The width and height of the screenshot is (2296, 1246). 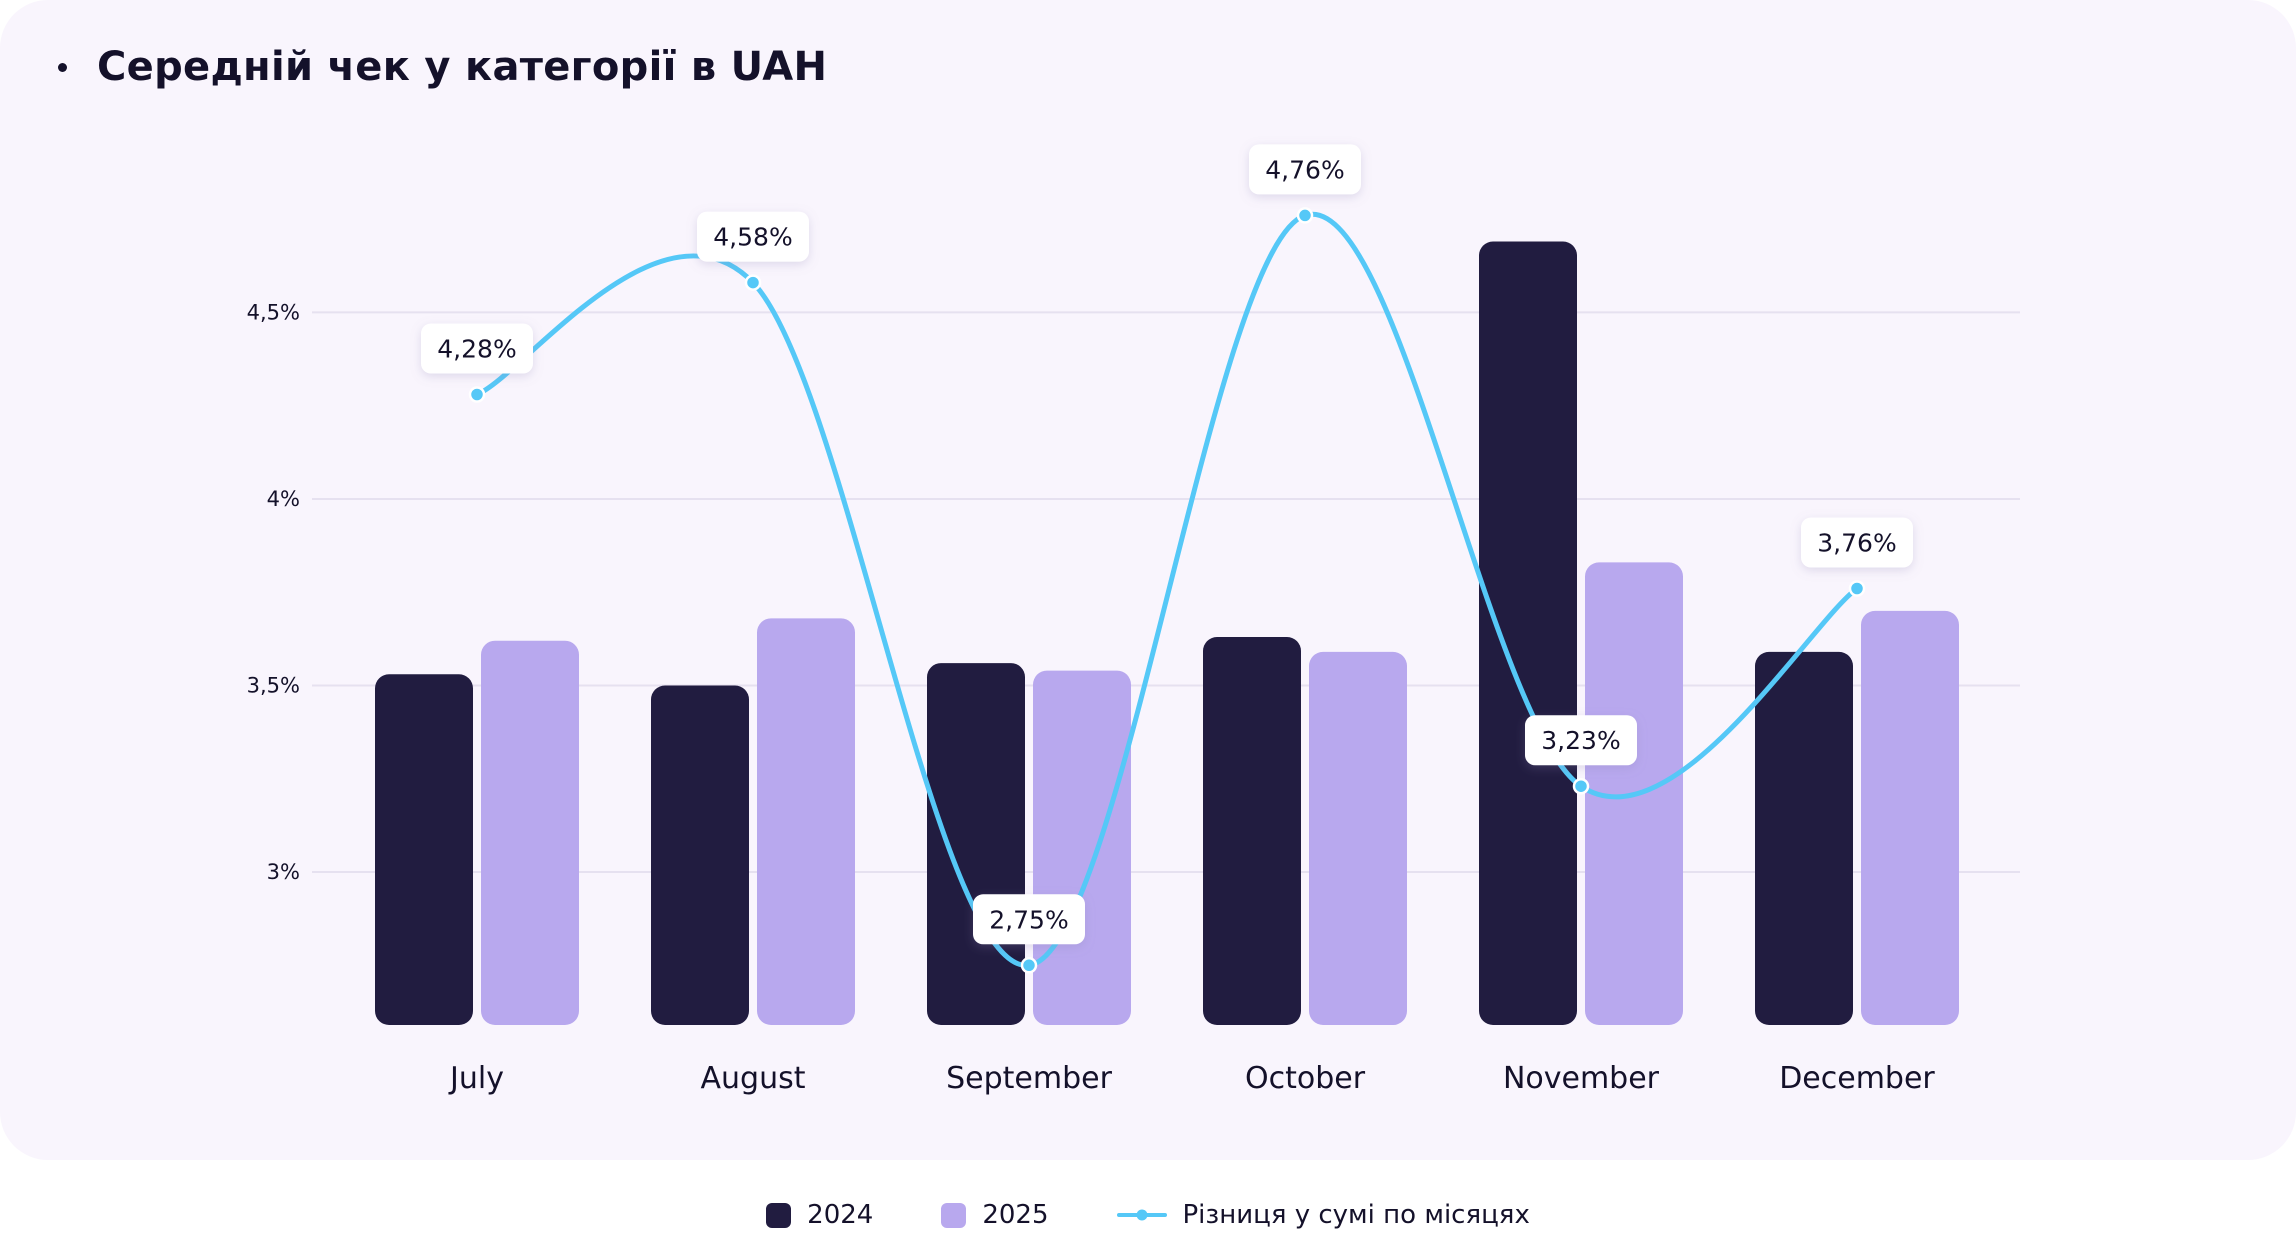 What do you see at coordinates (1804, 838) in the screenshot?
I see `bar-2024-december` at bounding box center [1804, 838].